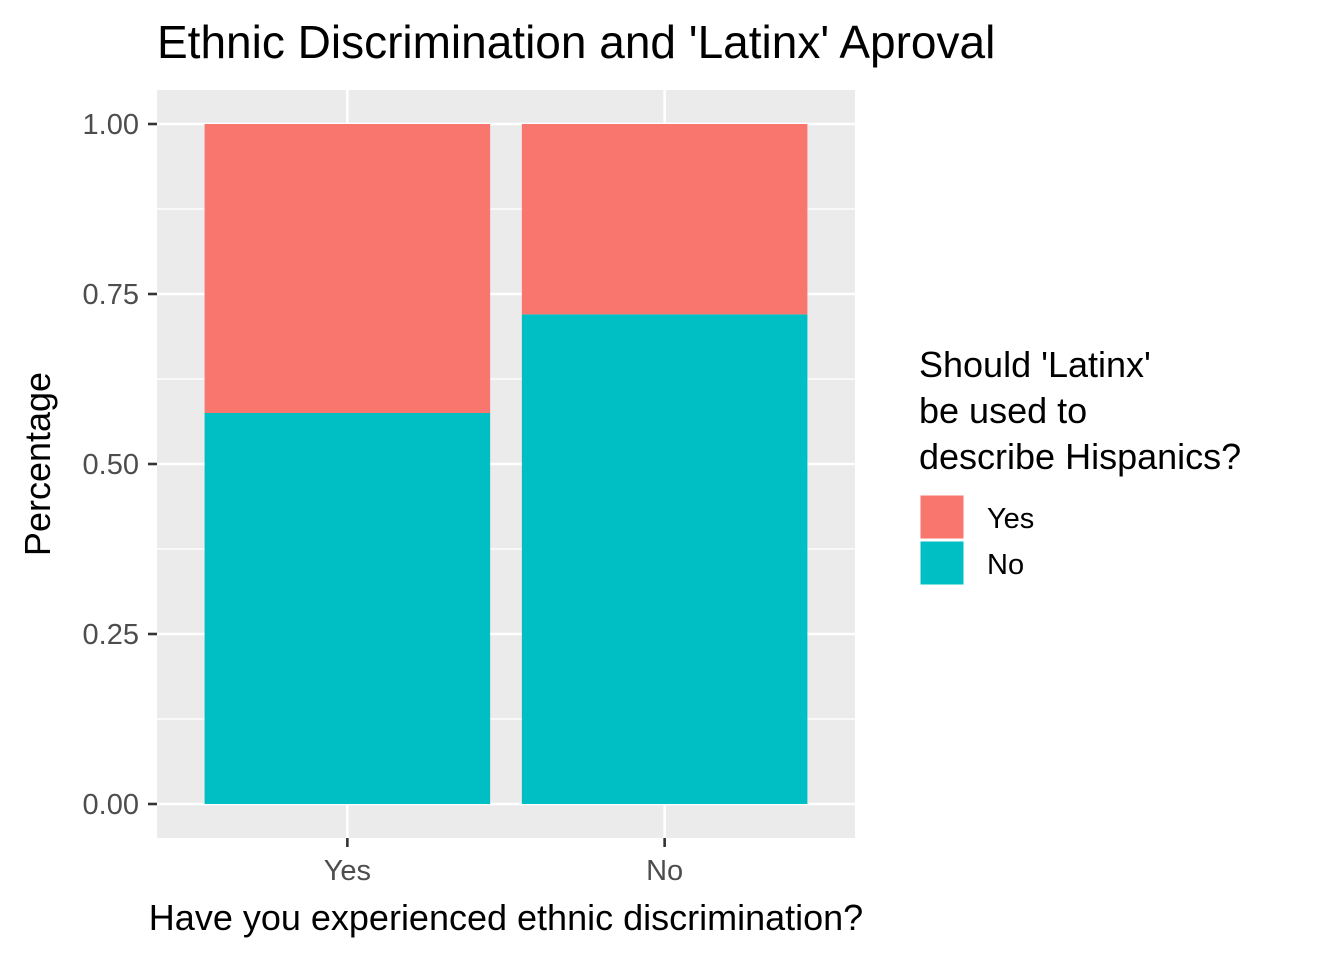 The image size is (1344, 965). Describe the element at coordinates (347, 871) in the screenshot. I see `x-tick-label: Yes` at that location.